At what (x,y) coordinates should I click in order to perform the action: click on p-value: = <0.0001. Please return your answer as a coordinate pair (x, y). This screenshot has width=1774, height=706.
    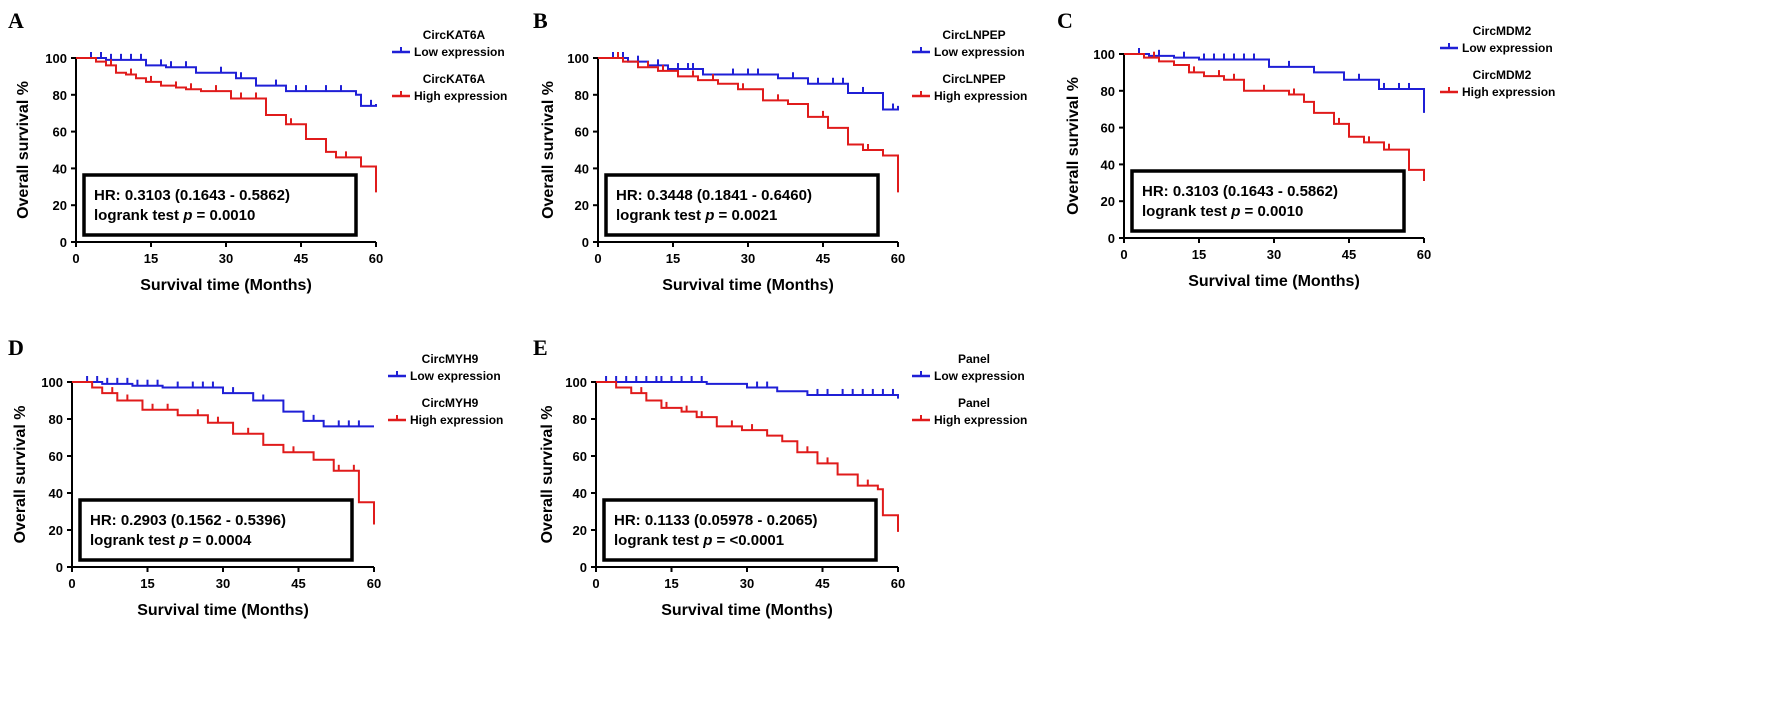
    Looking at the image, I should click on (748, 540).